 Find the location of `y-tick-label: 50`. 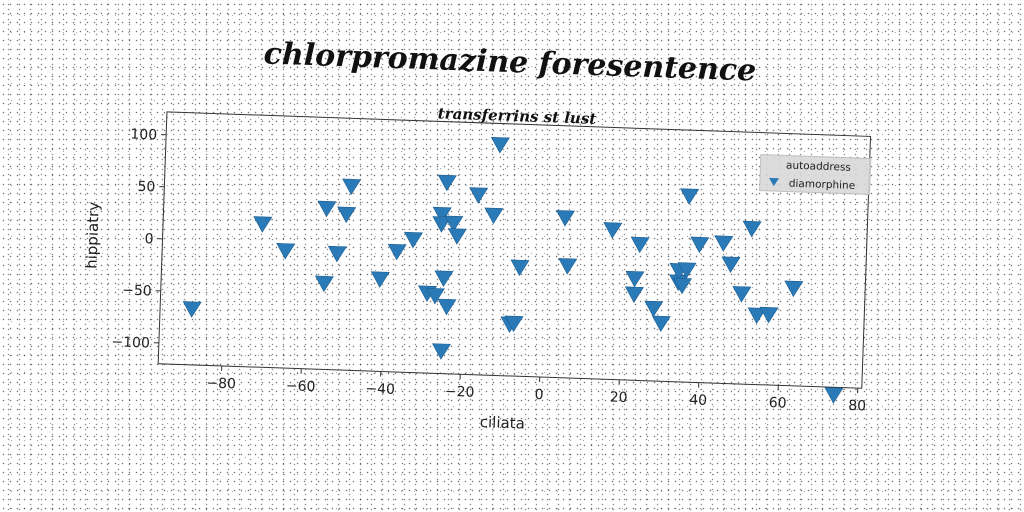

y-tick-label: 50 is located at coordinates (146, 187).